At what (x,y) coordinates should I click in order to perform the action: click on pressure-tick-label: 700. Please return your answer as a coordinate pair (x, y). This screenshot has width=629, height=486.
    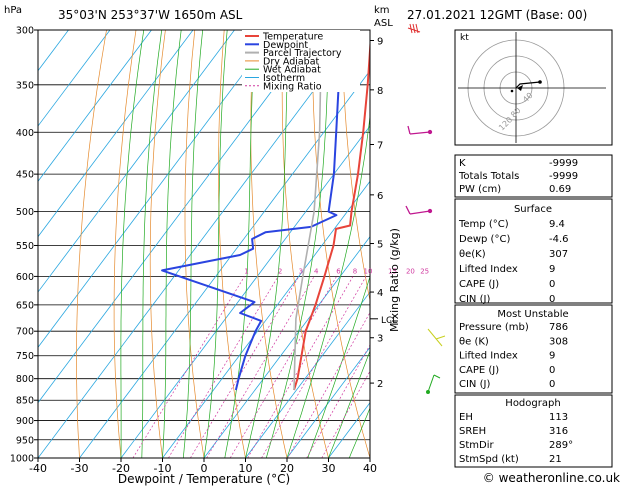
    Looking at the image, I should click on (25, 332).